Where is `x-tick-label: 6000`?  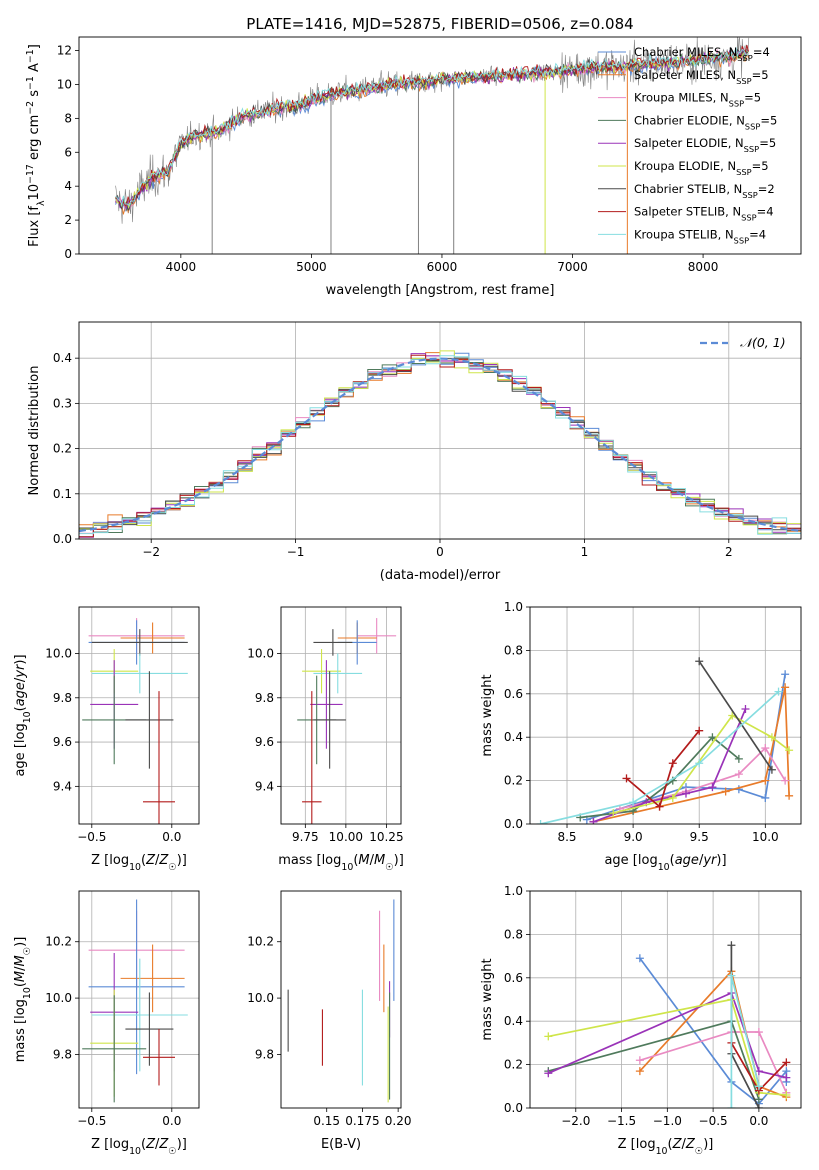
x-tick-label: 6000 is located at coordinates (442, 267).